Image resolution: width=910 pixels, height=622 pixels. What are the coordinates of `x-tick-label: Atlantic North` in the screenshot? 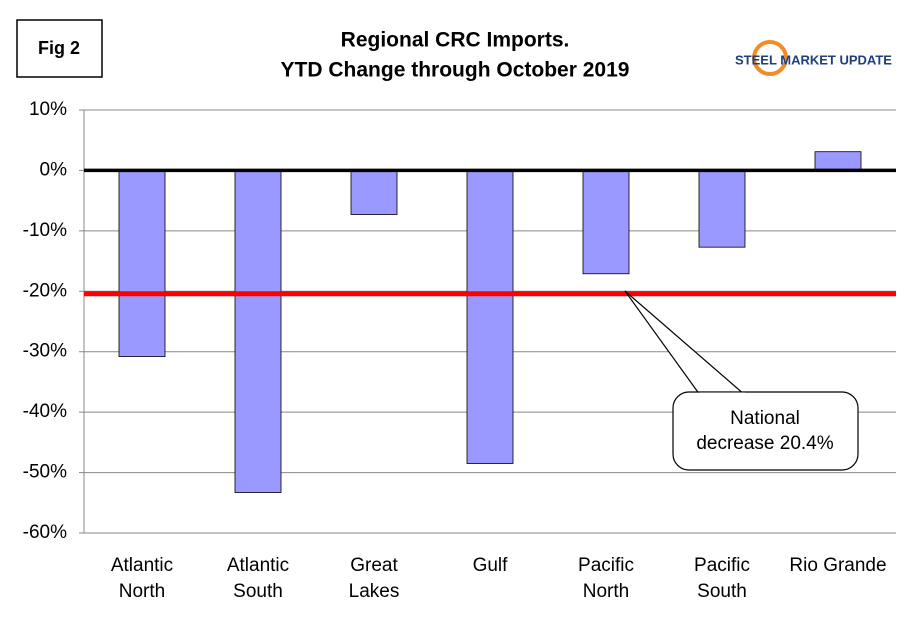 It's located at (142, 578).